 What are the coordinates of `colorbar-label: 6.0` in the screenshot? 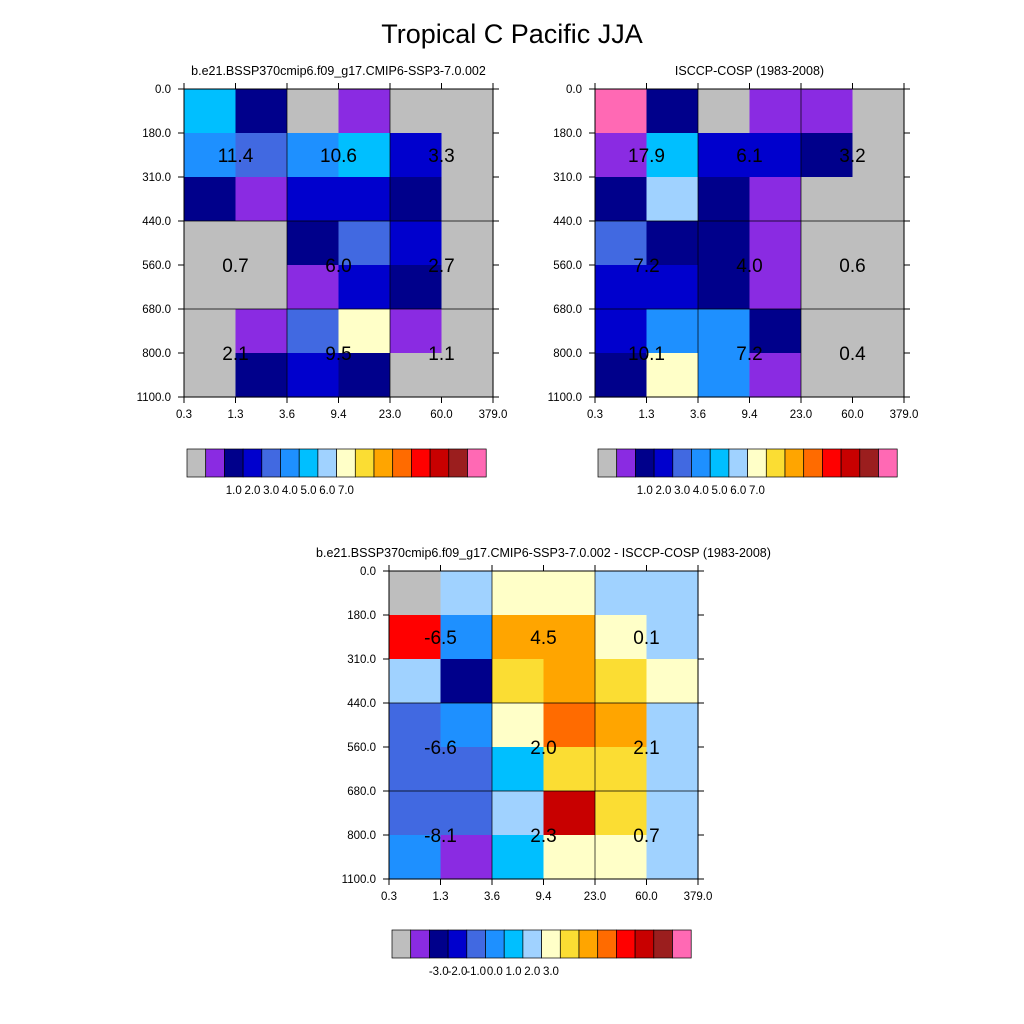 It's located at (327, 491).